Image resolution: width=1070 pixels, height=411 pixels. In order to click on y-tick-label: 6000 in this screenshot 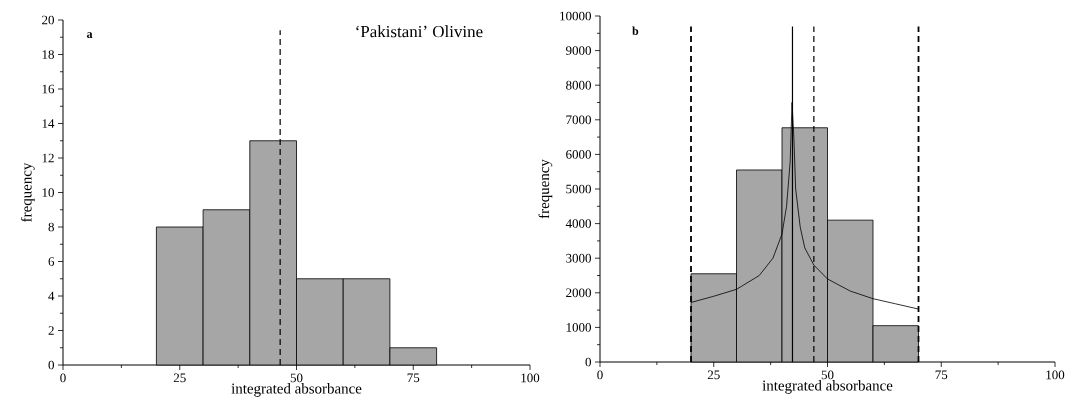, I will do `click(578, 154)`.